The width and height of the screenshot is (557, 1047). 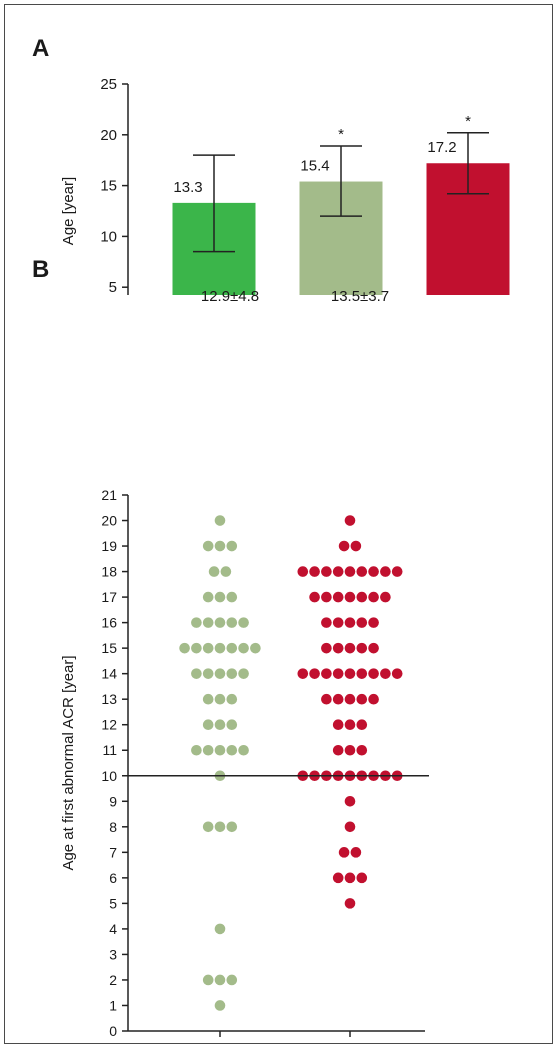 What do you see at coordinates (109, 674) in the screenshot?
I see `y-tick-label: 14` at bounding box center [109, 674].